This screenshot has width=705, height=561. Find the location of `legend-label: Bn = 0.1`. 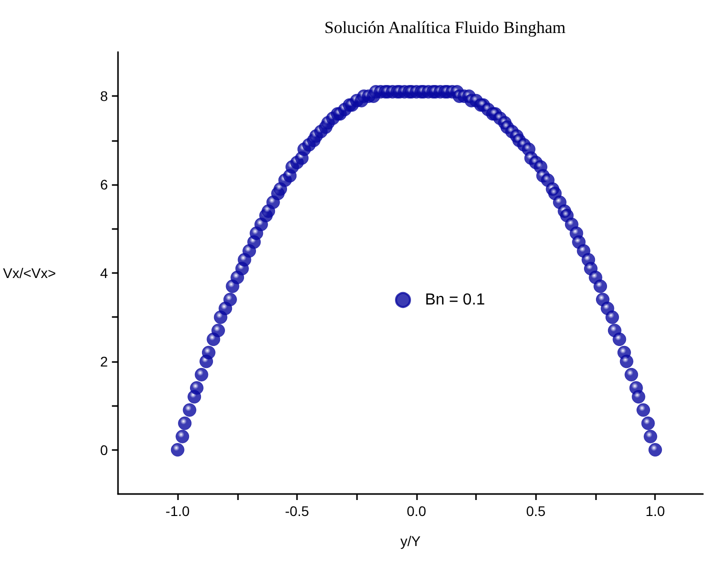

legend-label: Bn = 0.1 is located at coordinates (455, 300).